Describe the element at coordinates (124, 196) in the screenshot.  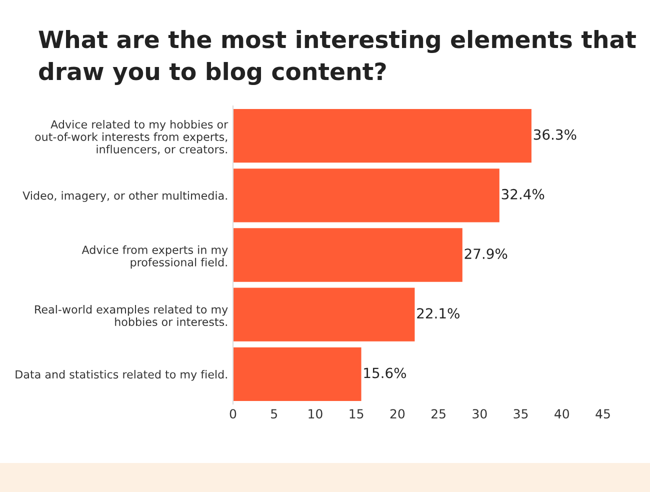
I see `y-tick-label: Video, imagery, or other multimedia.` at that location.